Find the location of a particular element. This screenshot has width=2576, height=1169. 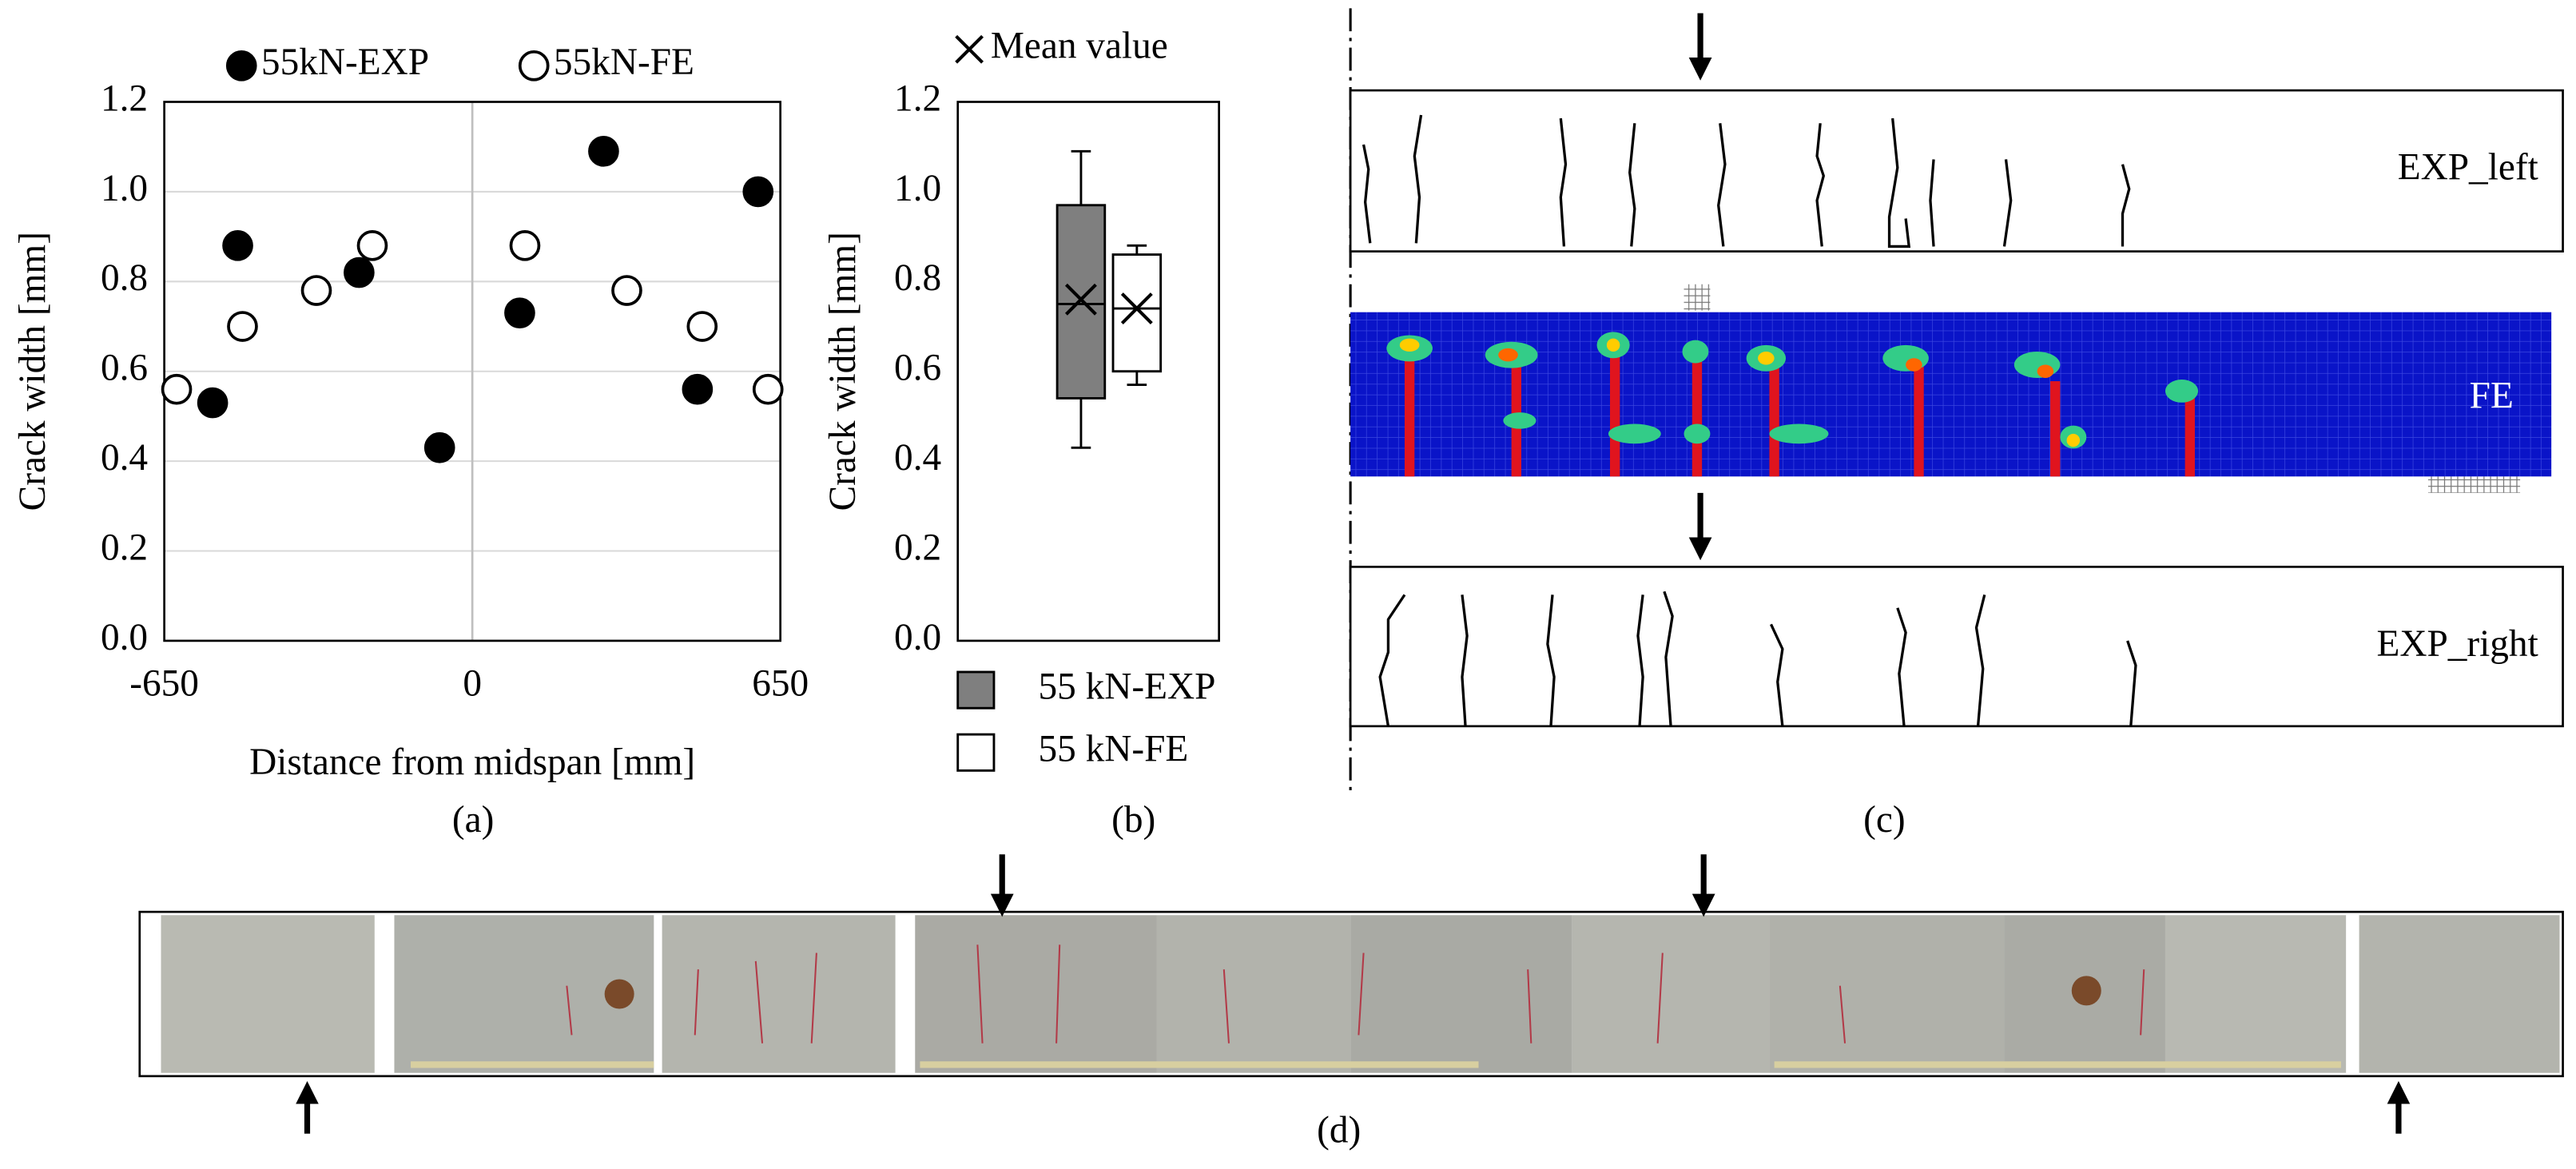

label-exp-right: EXP_right is located at coordinates (2457, 644).